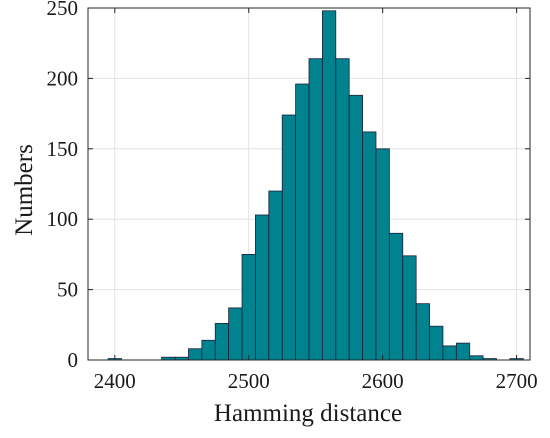 The image size is (550, 438). Describe the element at coordinates (63, 149) in the screenshot. I see `y-tick-label: 150` at that location.